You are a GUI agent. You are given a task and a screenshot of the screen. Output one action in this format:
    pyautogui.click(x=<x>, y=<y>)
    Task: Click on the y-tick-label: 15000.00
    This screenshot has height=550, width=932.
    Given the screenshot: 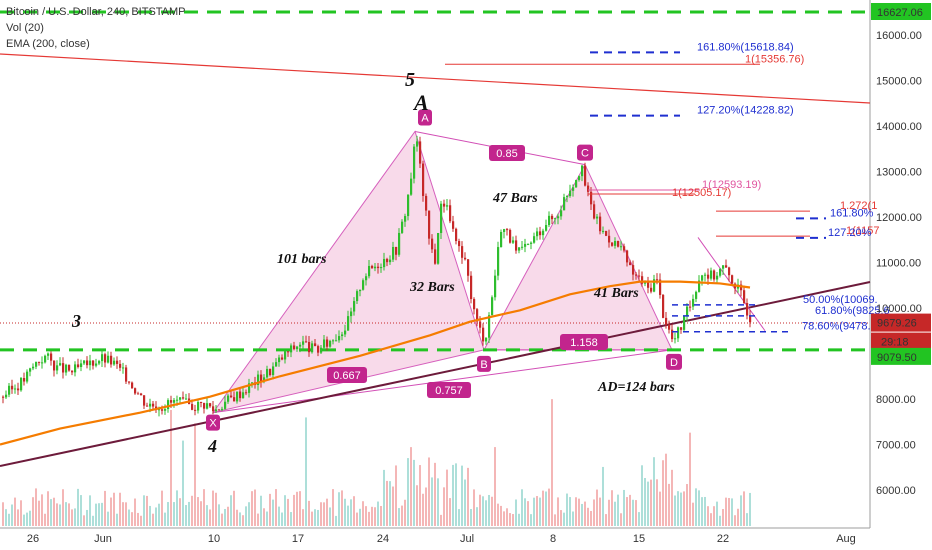 What is the action you would take?
    pyautogui.click(x=899, y=82)
    